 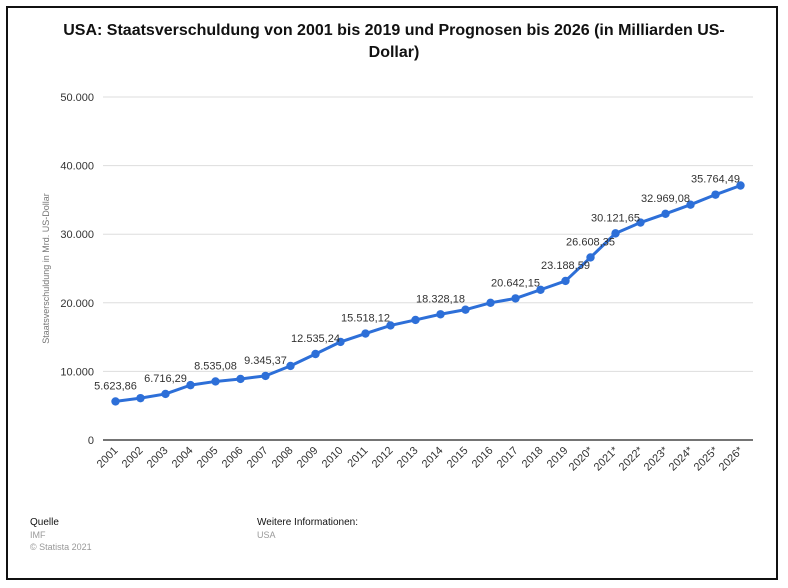 What do you see at coordinates (165, 379) in the screenshot?
I see `data-label: 6.716,29` at bounding box center [165, 379].